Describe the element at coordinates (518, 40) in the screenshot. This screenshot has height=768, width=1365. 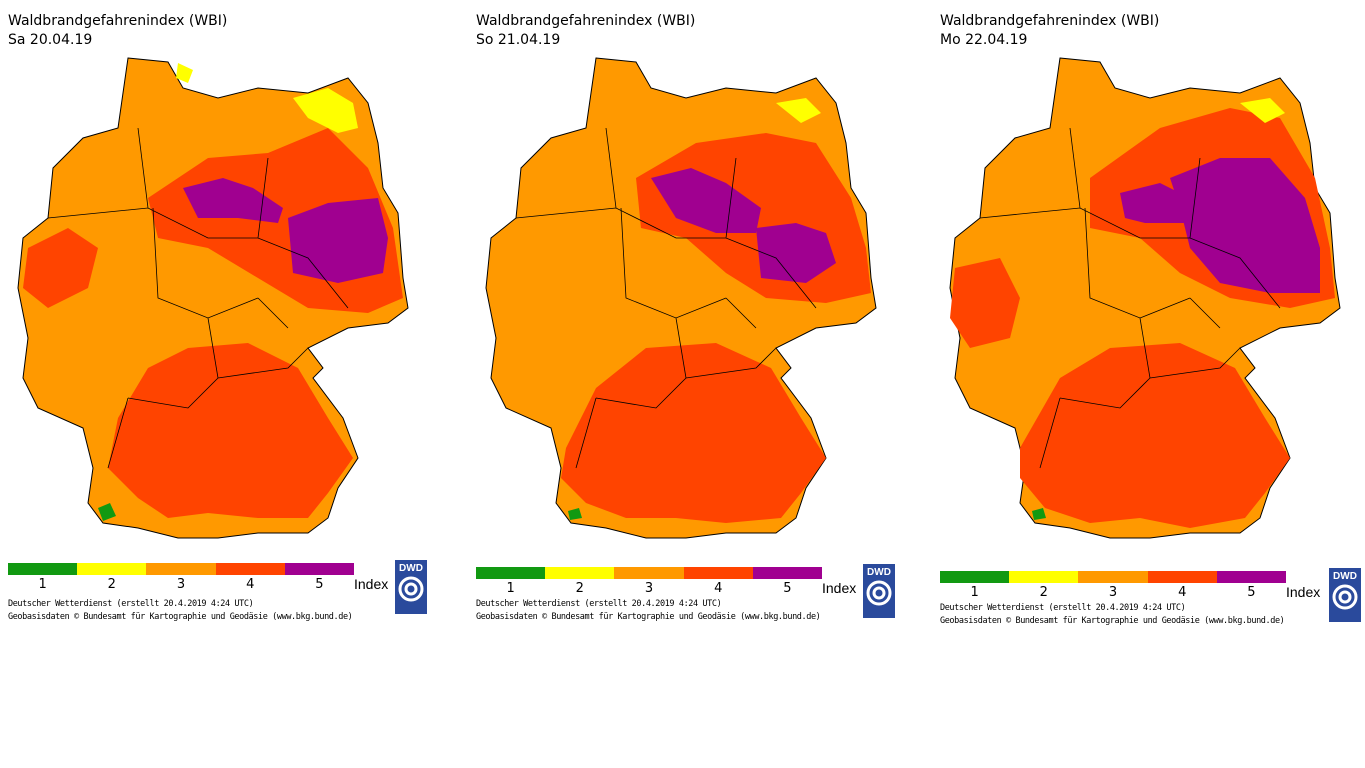
I see `map-date: So 21.04.19` at that location.